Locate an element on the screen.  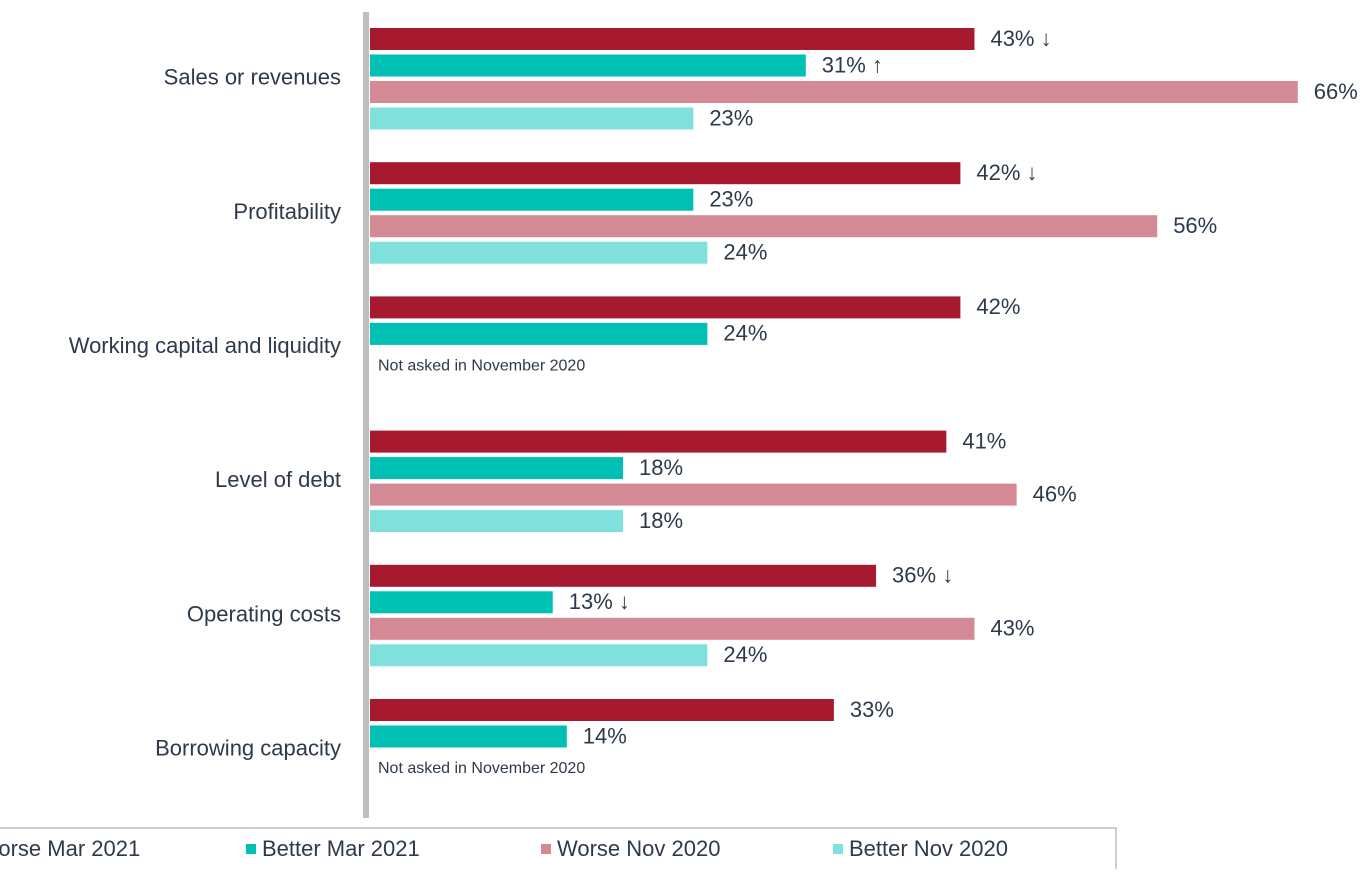
legend-label: Worse Nov 2020 is located at coordinates (638, 848).